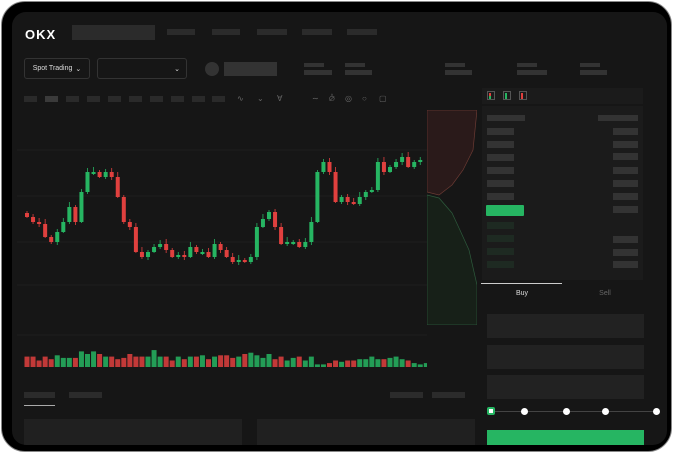 The image size is (673, 453). What do you see at coordinates (113, 32) in the screenshot?
I see `search-bar` at bounding box center [113, 32].